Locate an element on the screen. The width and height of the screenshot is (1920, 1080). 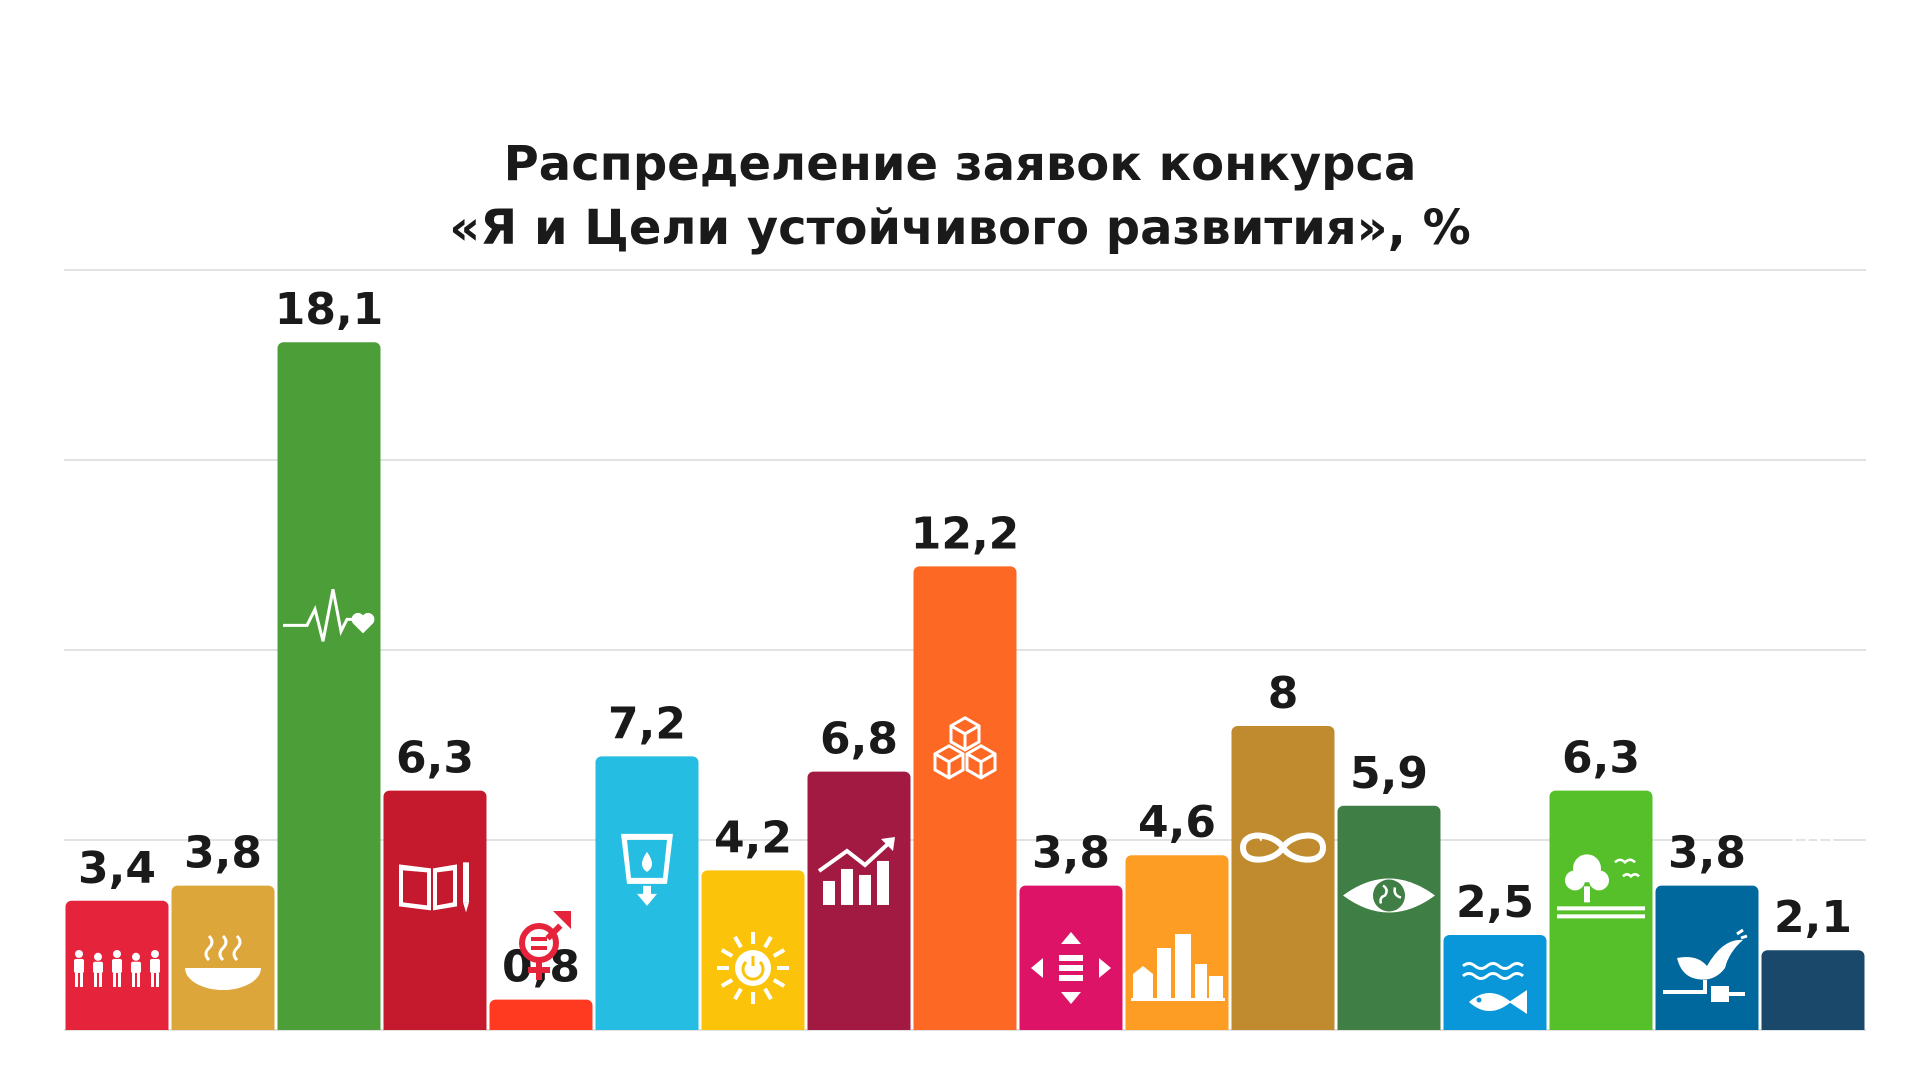
gender-equality-icon is located at coordinates (545, 945).